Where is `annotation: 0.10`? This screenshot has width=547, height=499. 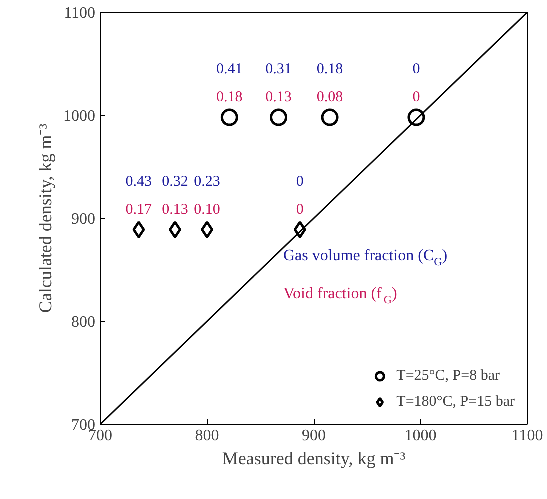
annotation: 0.10 is located at coordinates (207, 210).